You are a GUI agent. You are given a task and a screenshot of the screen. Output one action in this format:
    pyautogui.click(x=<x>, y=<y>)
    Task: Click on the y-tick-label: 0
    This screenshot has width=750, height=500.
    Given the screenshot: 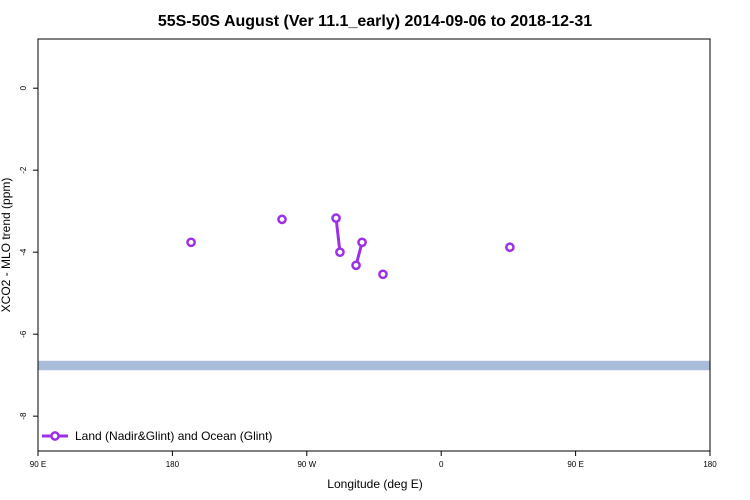 What is the action you would take?
    pyautogui.click(x=23, y=87)
    